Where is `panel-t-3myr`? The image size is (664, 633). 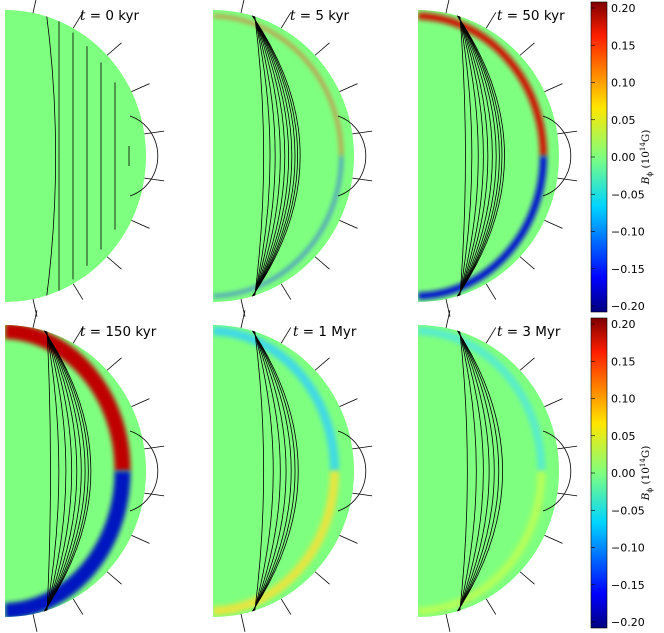
panel-t-3myr is located at coordinates (498, 471).